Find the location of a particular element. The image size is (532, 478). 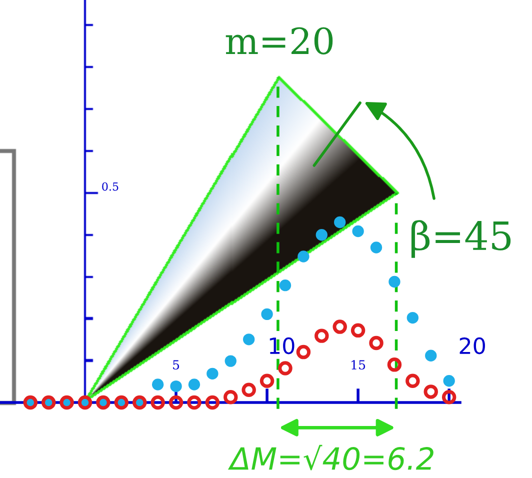

annotation: 20 is located at coordinates (472, 345).